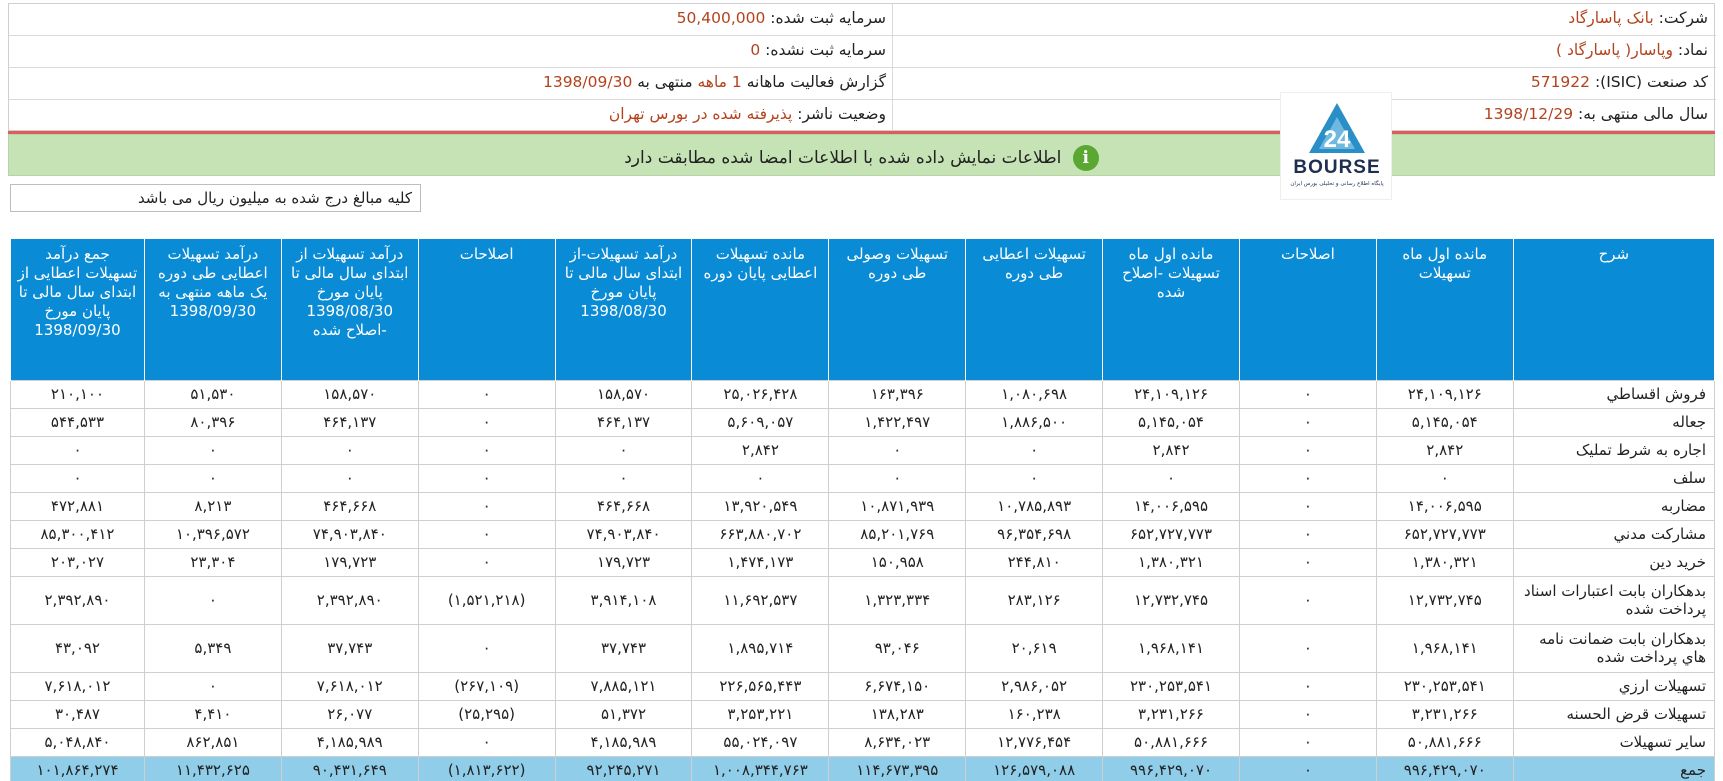 The height and width of the screenshot is (781, 1723). What do you see at coordinates (1614, 50) in the screenshot?
I see `symbol-value: وپاسار( پاسارگاد )` at bounding box center [1614, 50].